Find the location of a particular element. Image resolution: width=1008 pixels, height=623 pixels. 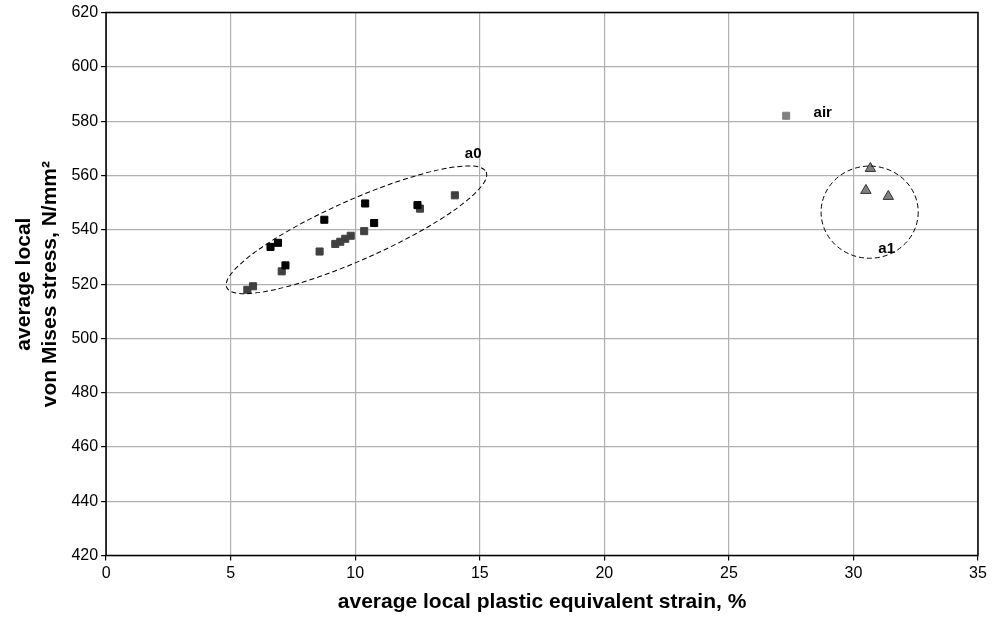

y-tick-label: 460 is located at coordinates (85, 446).